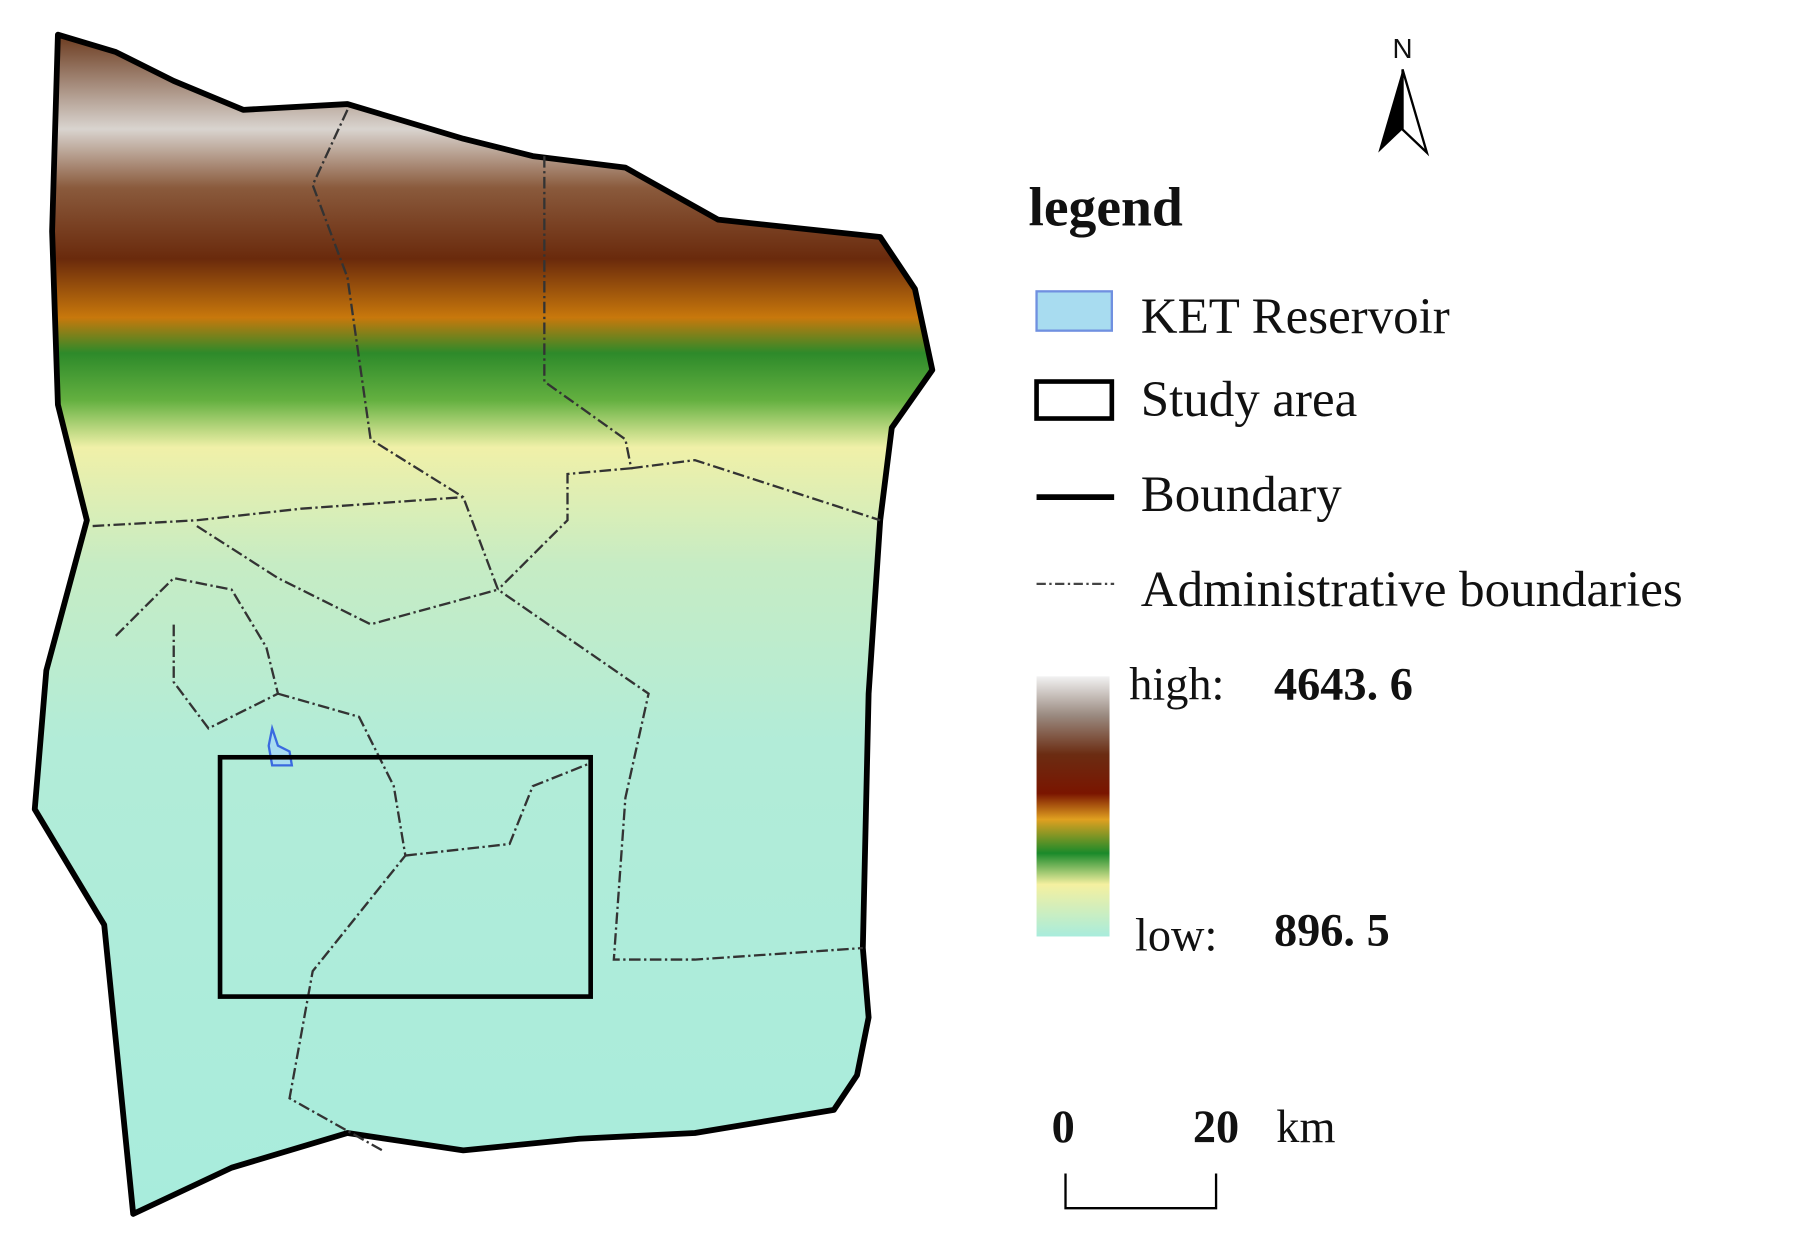 The width and height of the screenshot is (1816, 1244). Describe the element at coordinates (1343, 684) in the screenshot. I see `high-value: 4643. 6` at that location.